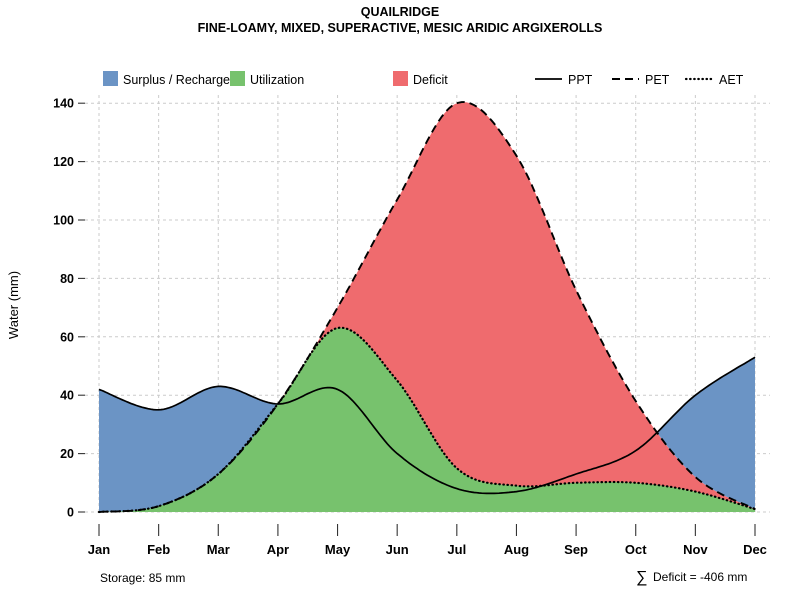 The image size is (800, 600). What do you see at coordinates (731, 80) in the screenshot?
I see `legend-label-aet: AET` at bounding box center [731, 80].